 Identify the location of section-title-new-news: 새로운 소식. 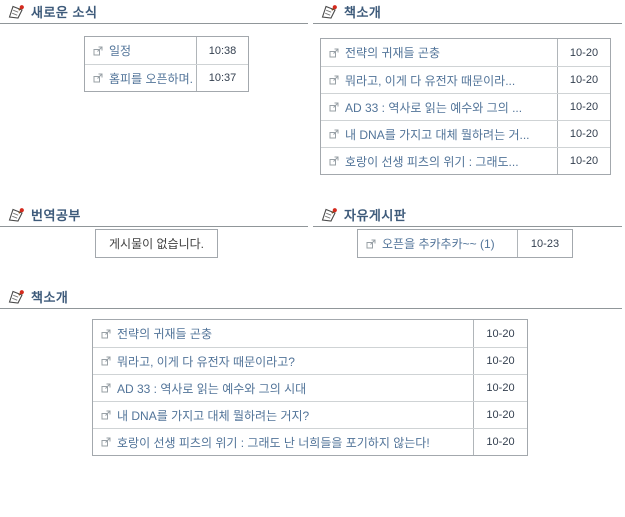
(64, 12).